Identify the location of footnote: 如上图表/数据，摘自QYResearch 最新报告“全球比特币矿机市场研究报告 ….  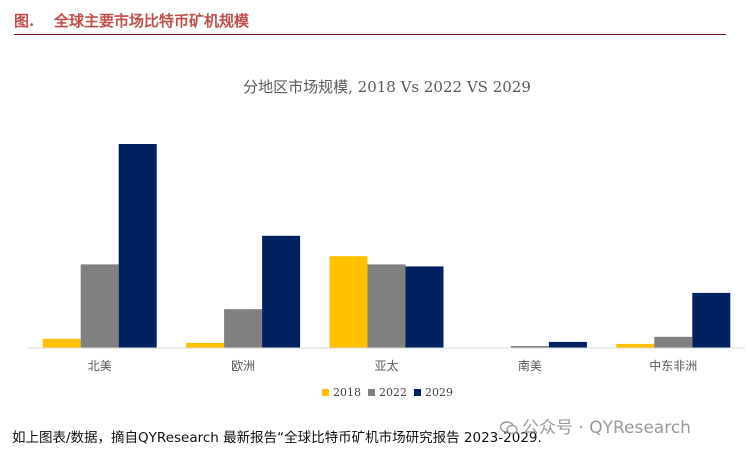
(277, 438).